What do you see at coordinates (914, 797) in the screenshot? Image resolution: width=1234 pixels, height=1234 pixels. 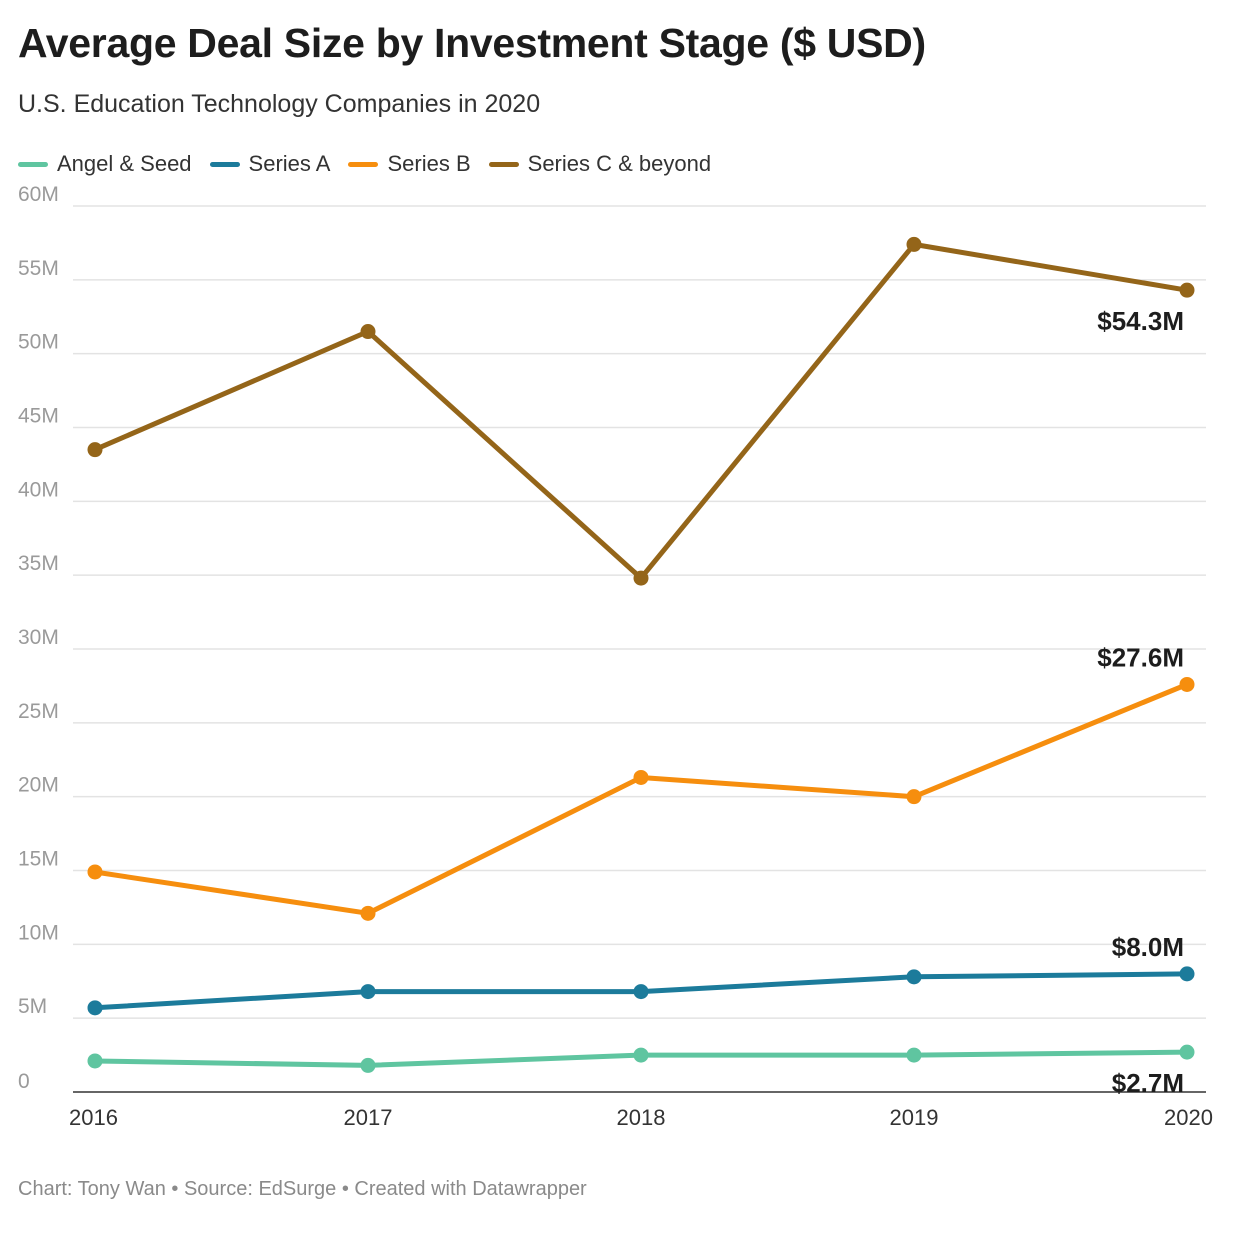 I see `data-point-series-b-2019` at bounding box center [914, 797].